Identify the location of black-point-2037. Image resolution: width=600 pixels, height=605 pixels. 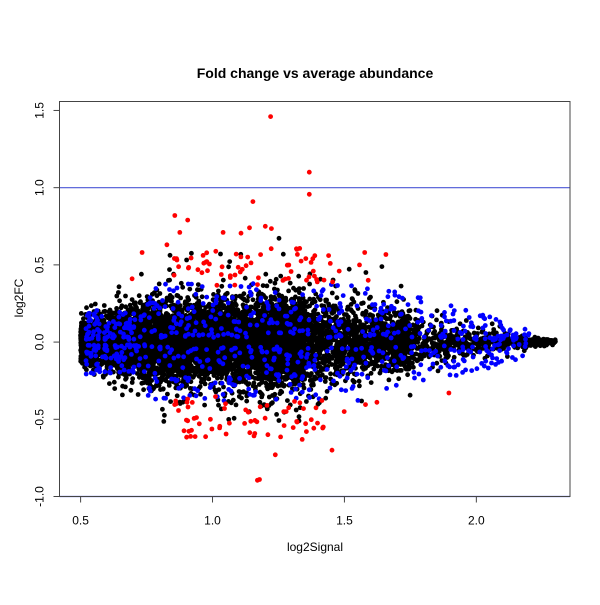
(201, 382).